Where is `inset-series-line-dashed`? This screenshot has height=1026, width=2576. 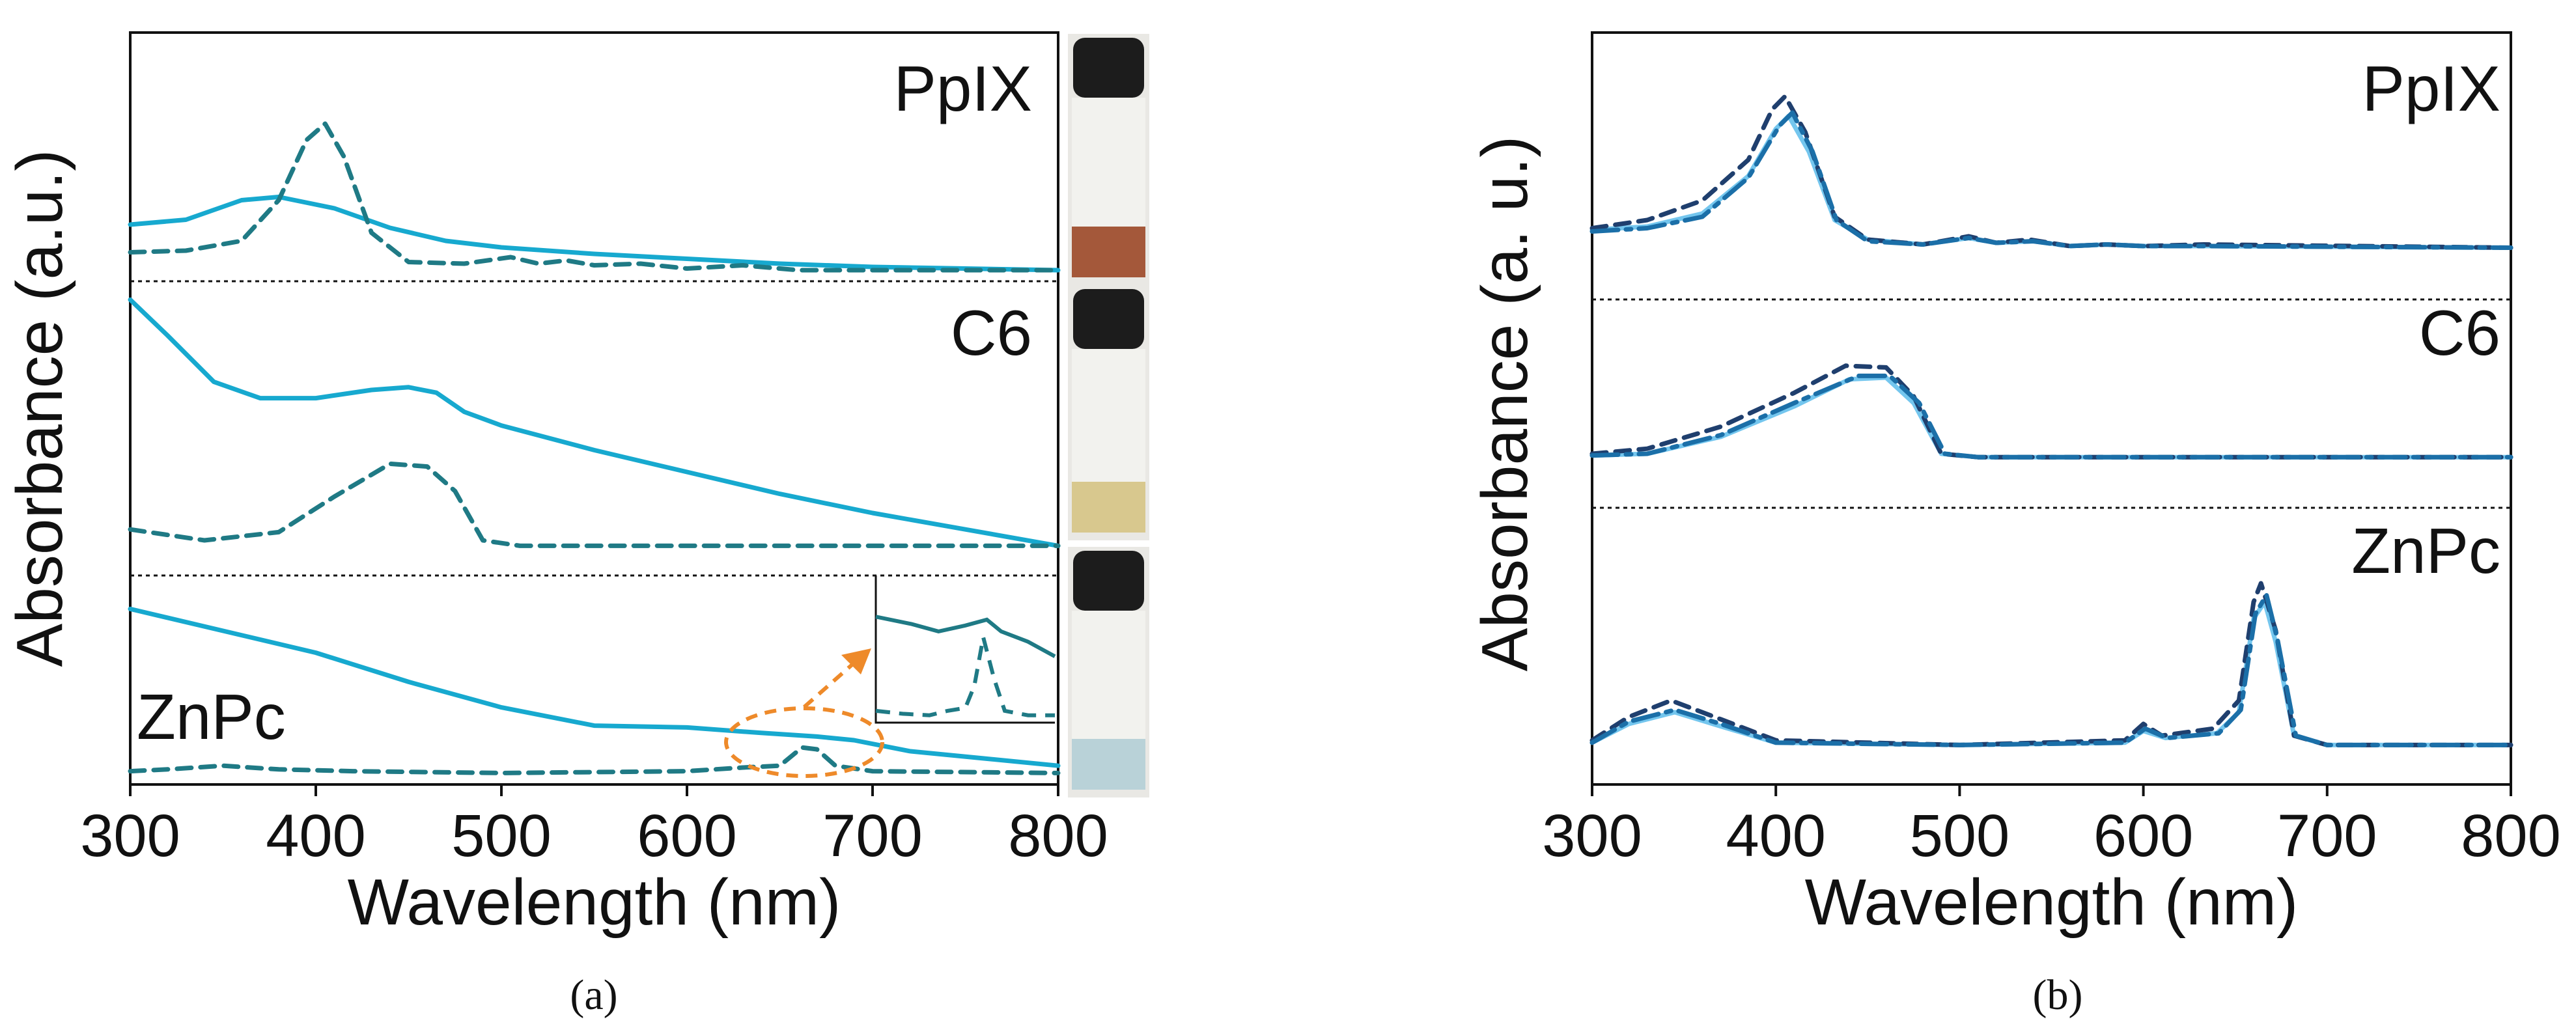 inset-series-line-dashed is located at coordinates (965, 677).